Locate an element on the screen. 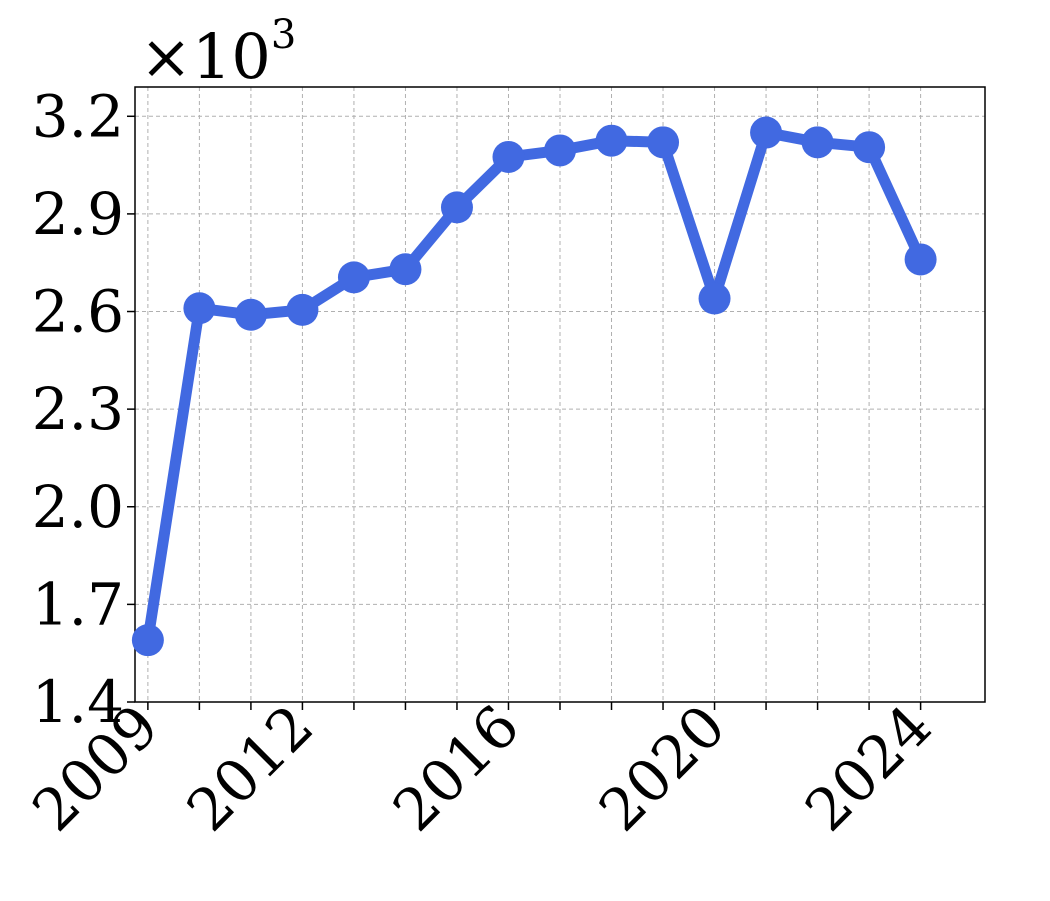 The width and height of the screenshot is (1050, 901). x-tick-label: 2016 is located at coordinates (456, 768).